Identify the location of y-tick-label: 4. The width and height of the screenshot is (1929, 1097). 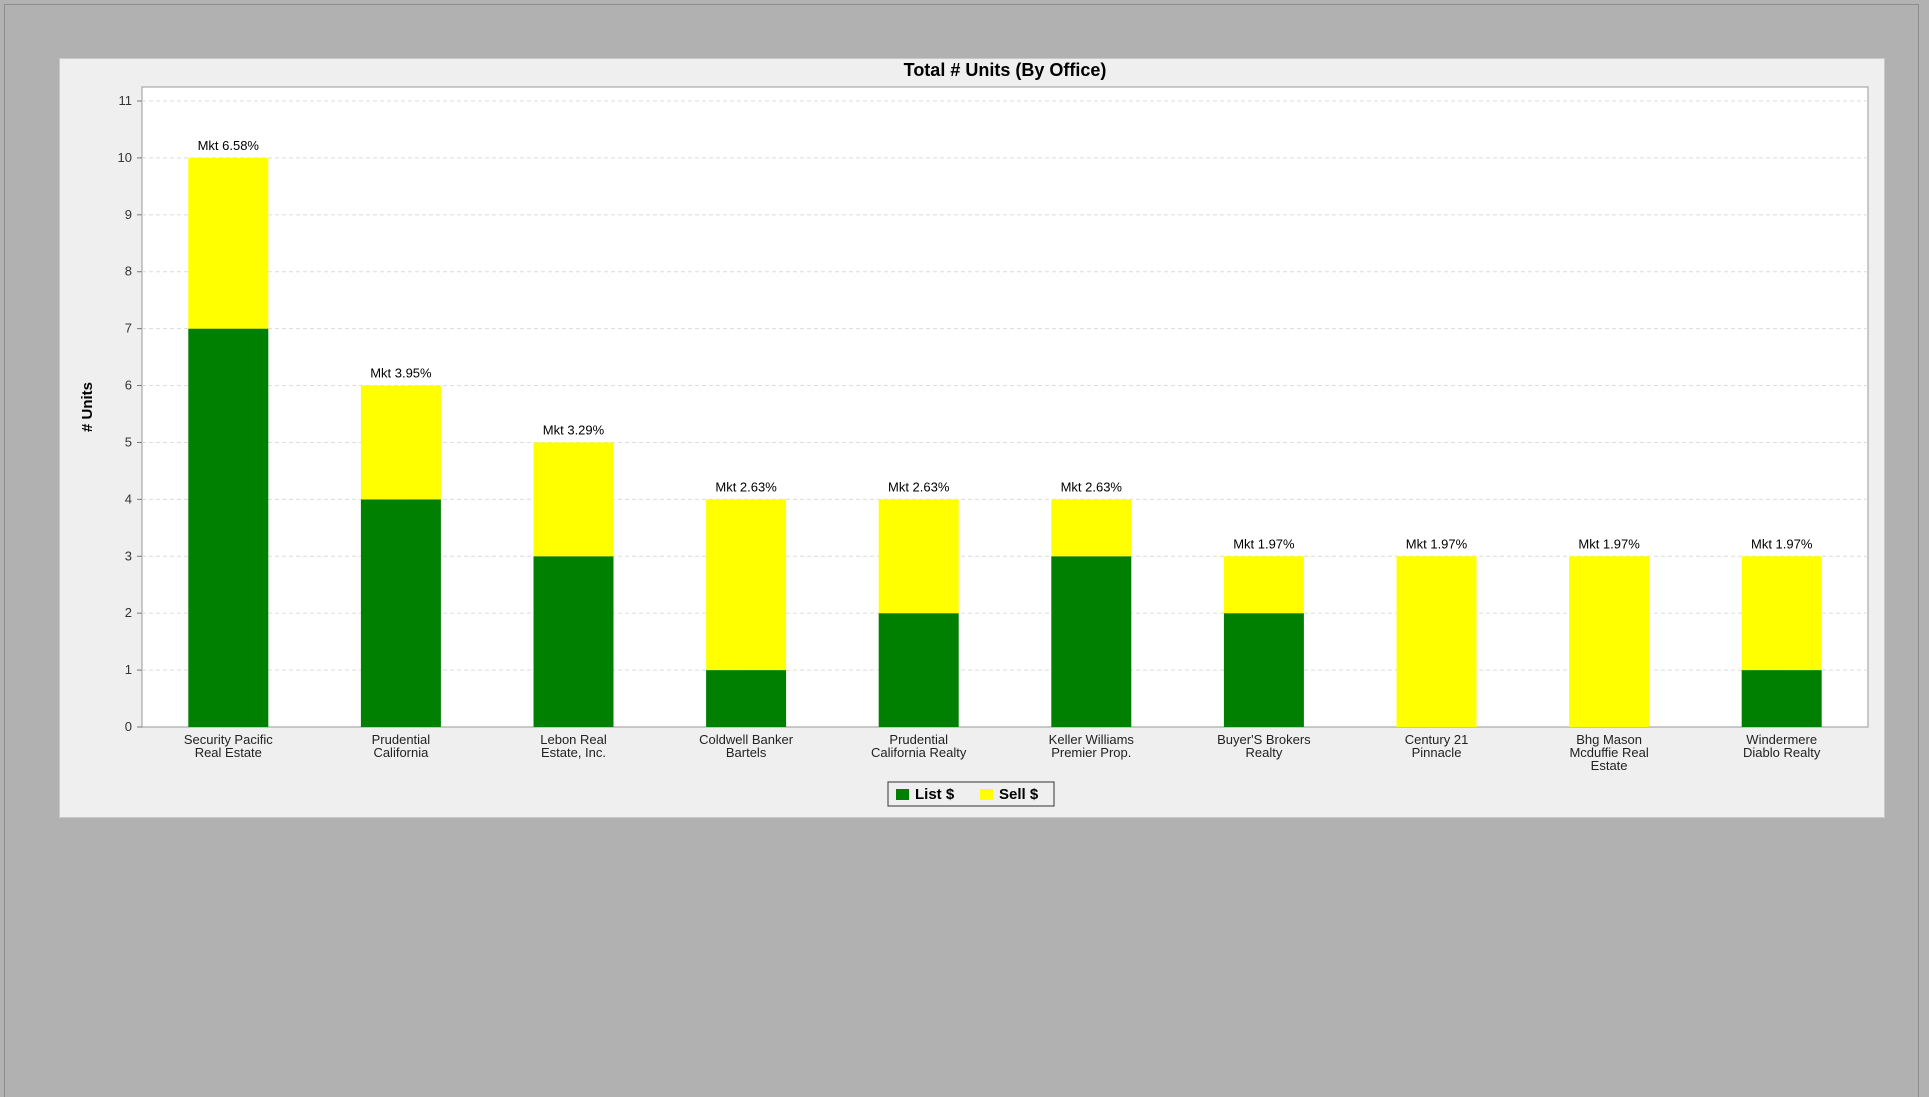
(128, 498).